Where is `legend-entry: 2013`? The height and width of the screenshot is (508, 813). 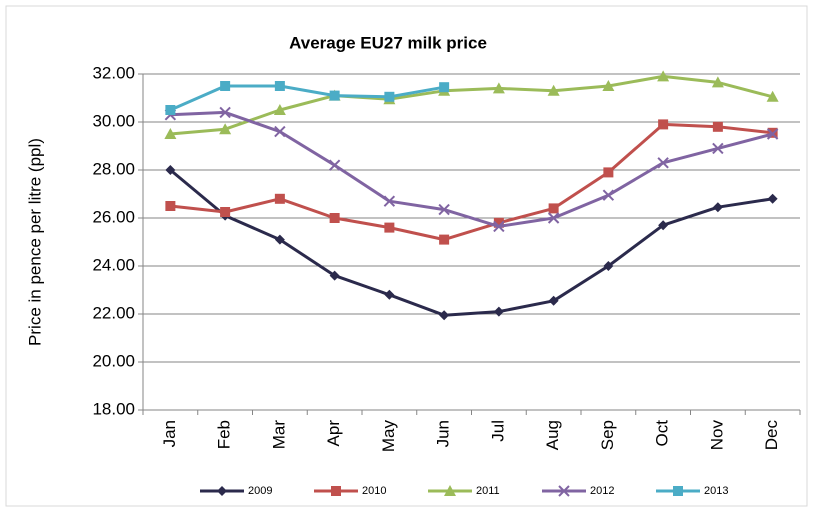 legend-entry: 2013 is located at coordinates (692, 491).